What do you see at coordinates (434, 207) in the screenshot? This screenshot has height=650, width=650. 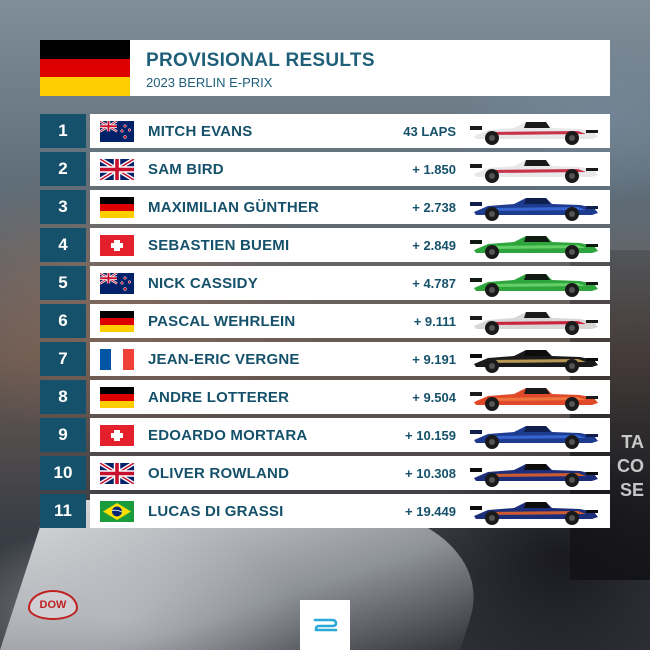 I see `time-gap: + 2.738` at bounding box center [434, 207].